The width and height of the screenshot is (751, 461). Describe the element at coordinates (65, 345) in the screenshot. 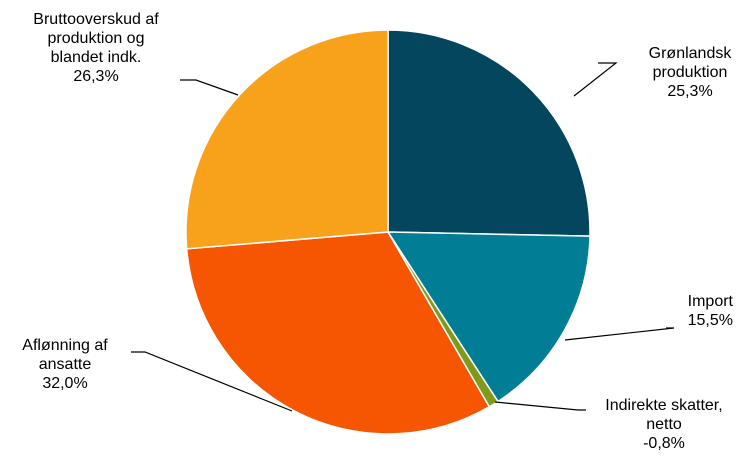

I see `slice-category-label: Aflønning af` at that location.